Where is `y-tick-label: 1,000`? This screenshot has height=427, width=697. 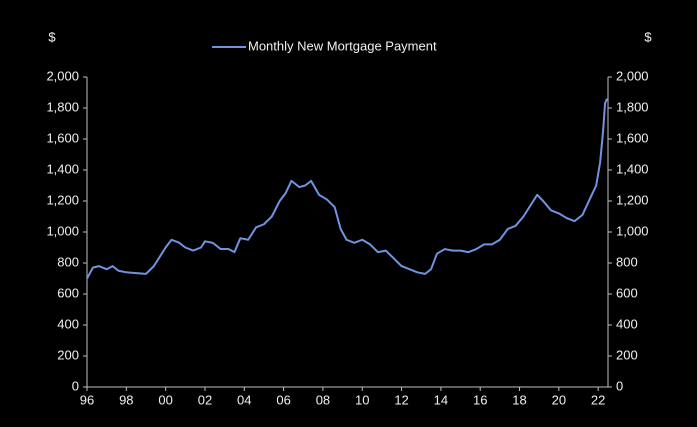 y-tick-label: 1,000 is located at coordinates (62, 230).